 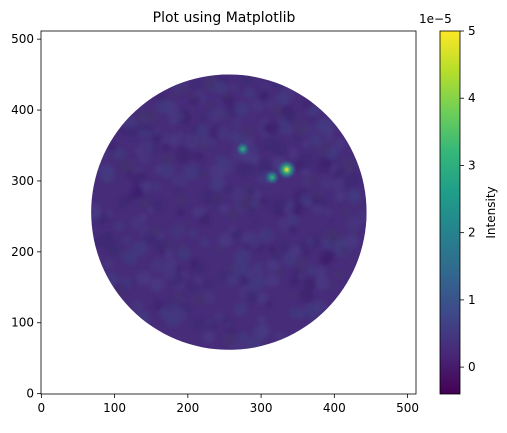 What do you see at coordinates (472, 165) in the screenshot?
I see `colorbar-tick-label: 3` at bounding box center [472, 165].